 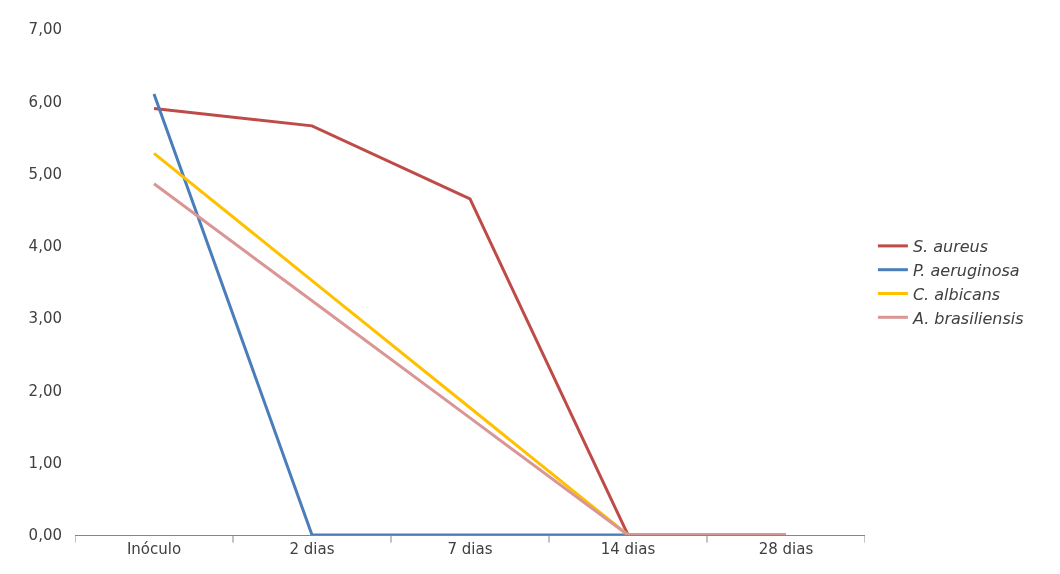 What do you see at coordinates (45, 390) in the screenshot?
I see `y-tick-label: 2,00` at bounding box center [45, 390].